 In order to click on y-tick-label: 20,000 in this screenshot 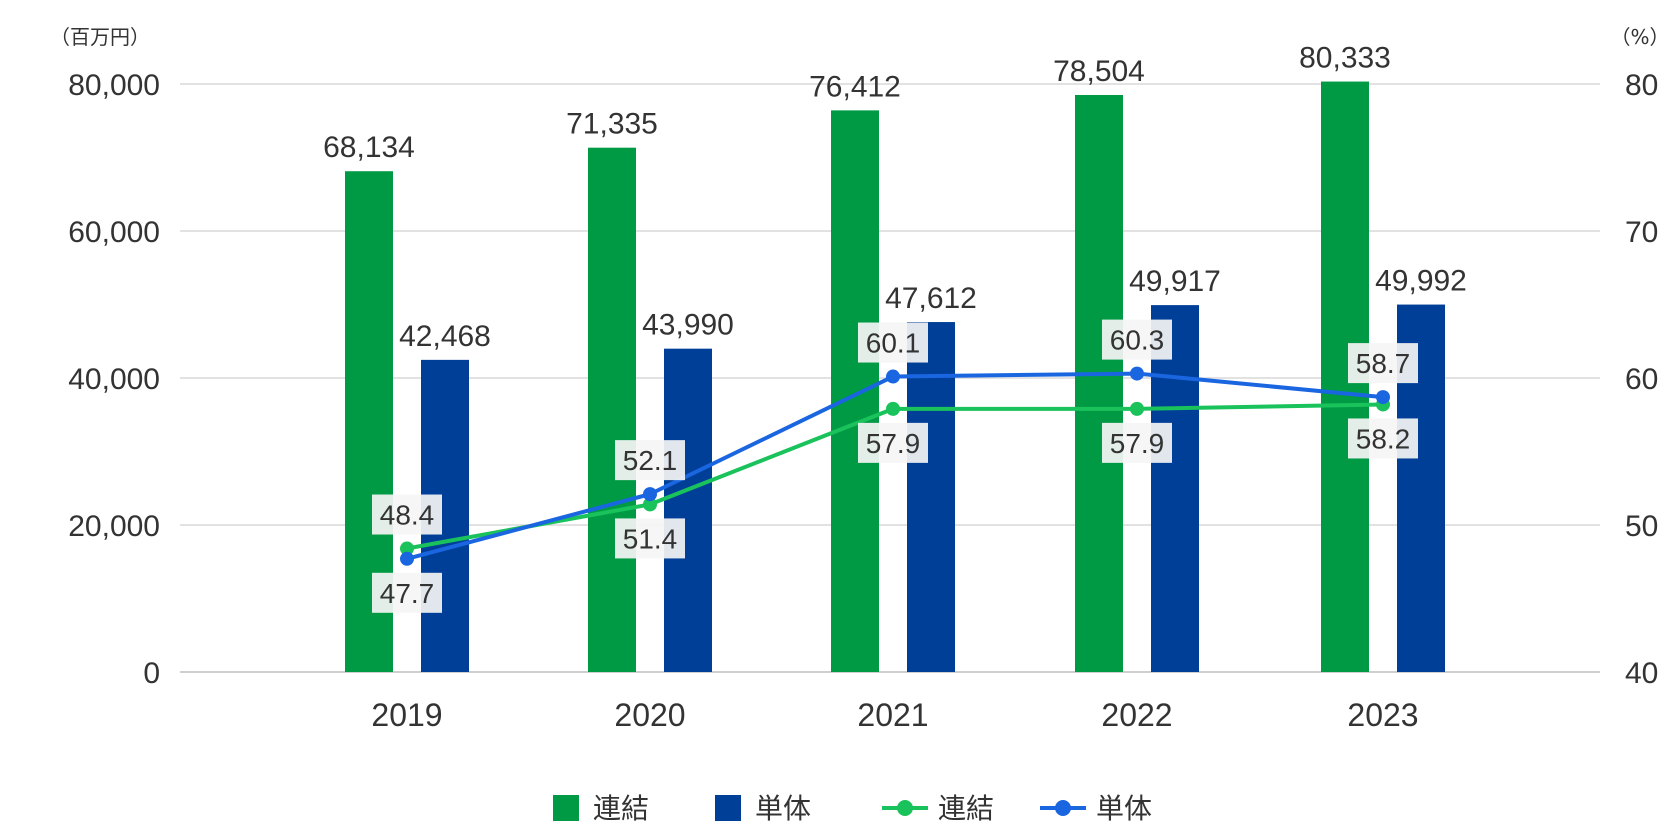, I will do `click(114, 526)`.